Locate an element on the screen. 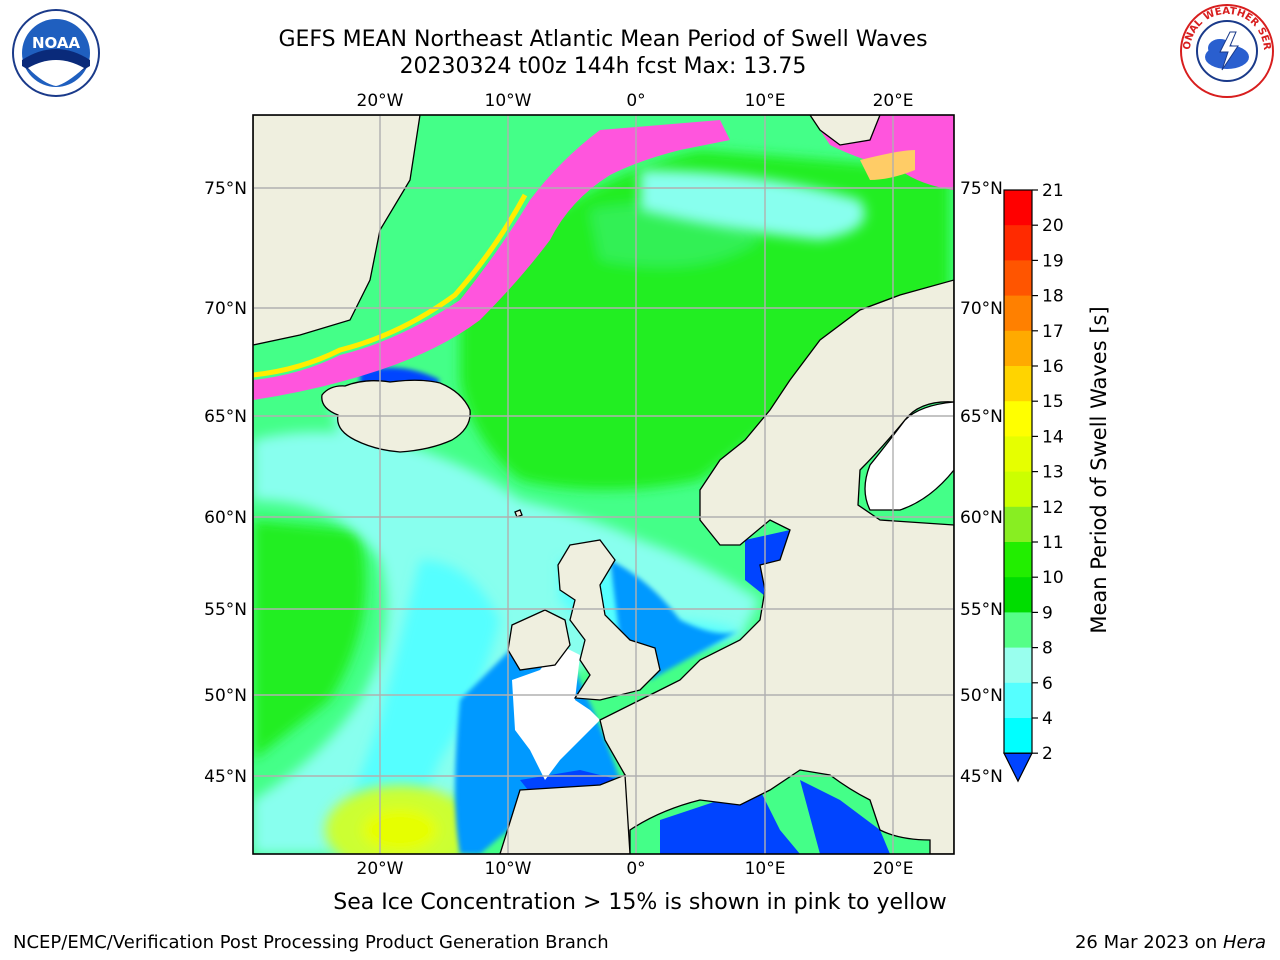 The image size is (1280, 960). lon-tick-bottom: 20°E is located at coordinates (893, 869).